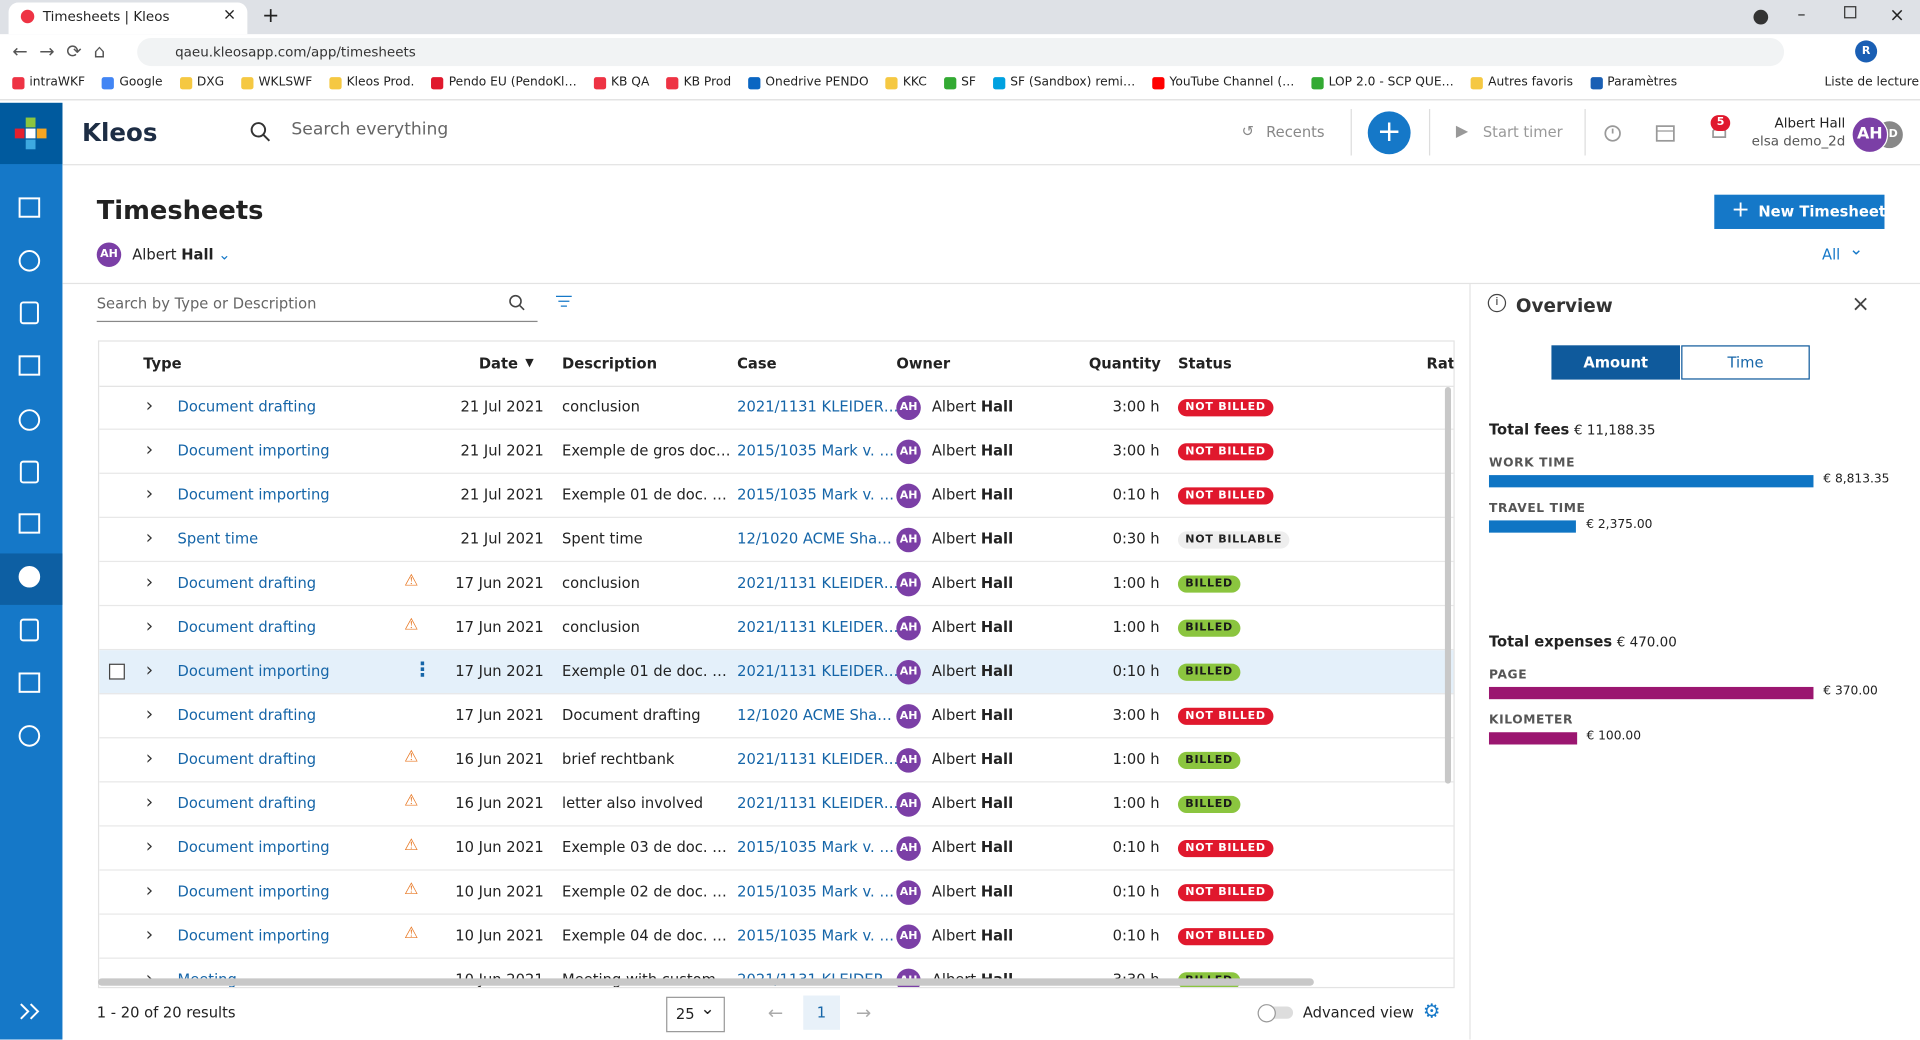 The width and height of the screenshot is (1920, 1040). I want to click on bookmark: WKLSWF, so click(276, 82).